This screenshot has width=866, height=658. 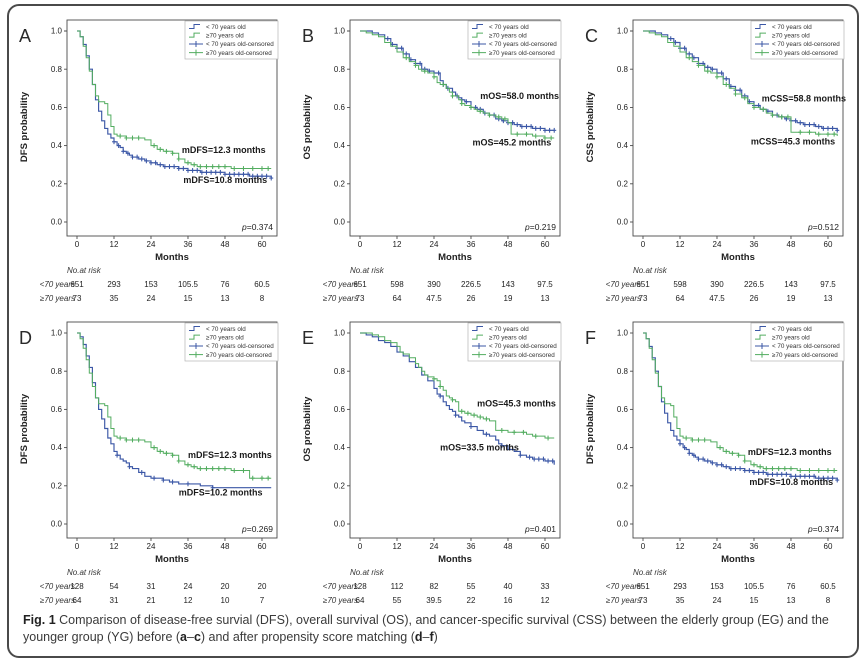 What do you see at coordinates (360, 298) in the screenshot?
I see `risk-value: 73` at bounding box center [360, 298].